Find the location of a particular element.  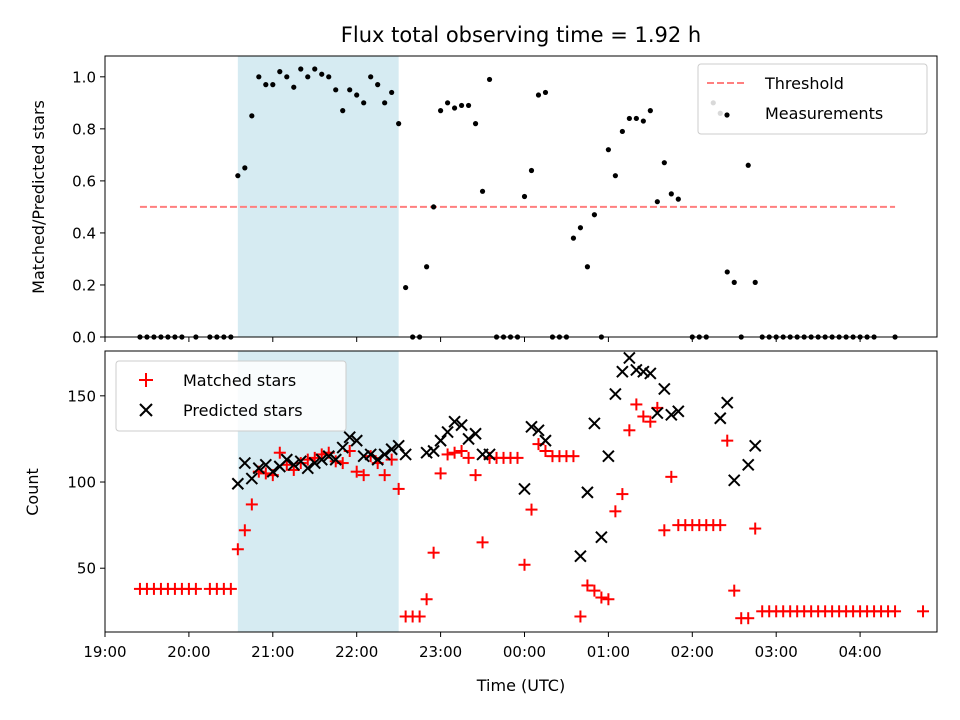

bottom-legend: Matched stars Predicted stars is located at coordinates (231, 396).